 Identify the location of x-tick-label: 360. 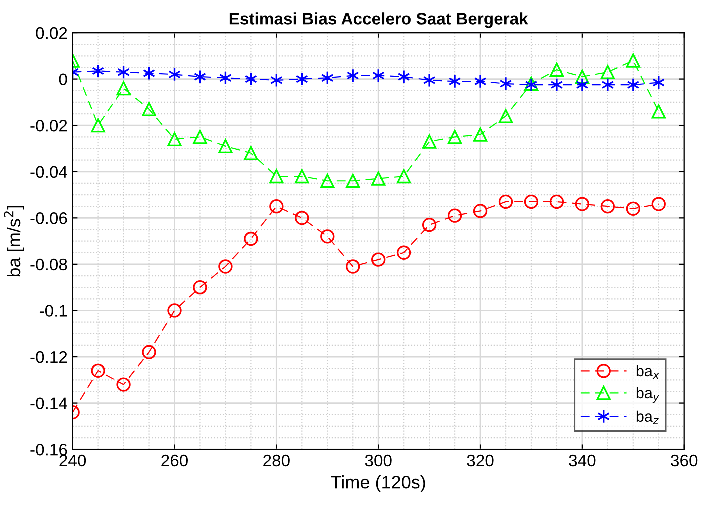
(684, 460).